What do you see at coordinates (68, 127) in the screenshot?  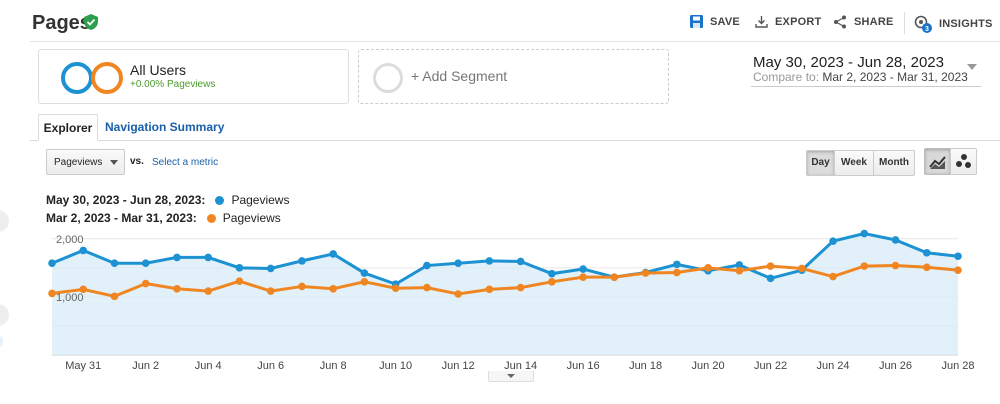 I see `tab-explorer: Explorer` at bounding box center [68, 127].